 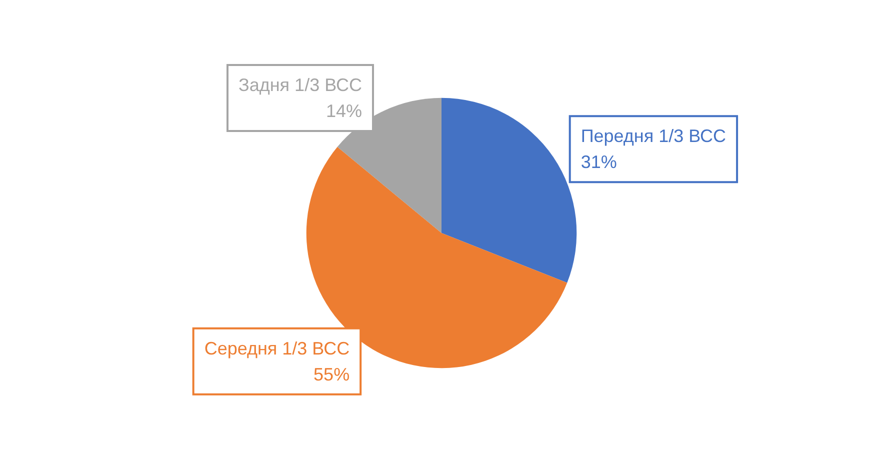 What do you see at coordinates (653, 136) in the screenshot?
I see `slice-label: Передня 1/3 ВСС` at bounding box center [653, 136].